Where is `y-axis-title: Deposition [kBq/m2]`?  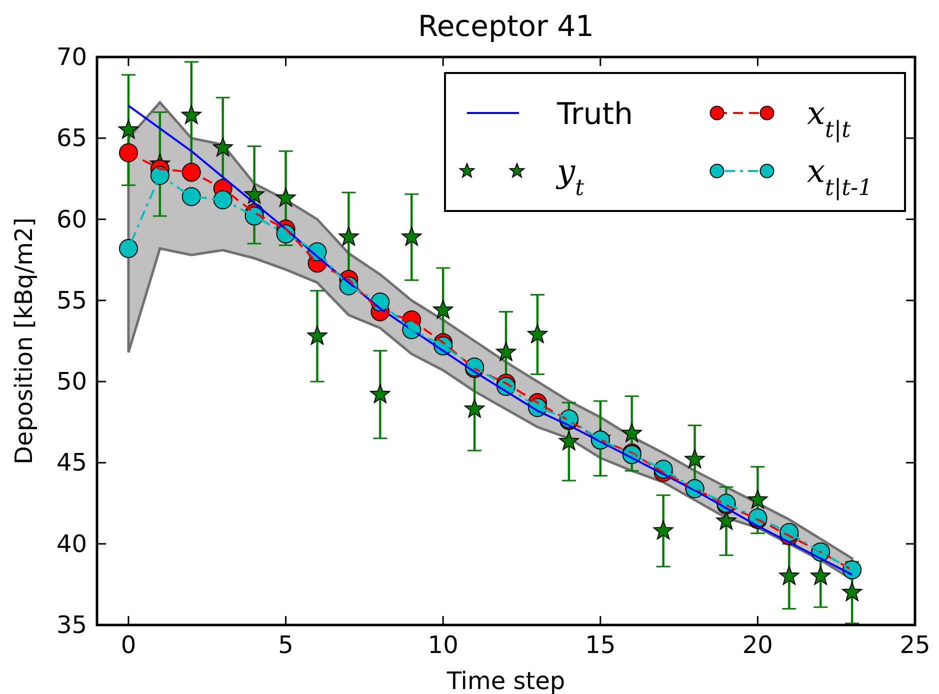 y-axis-title: Deposition [kBq/m2] is located at coordinates (24, 341).